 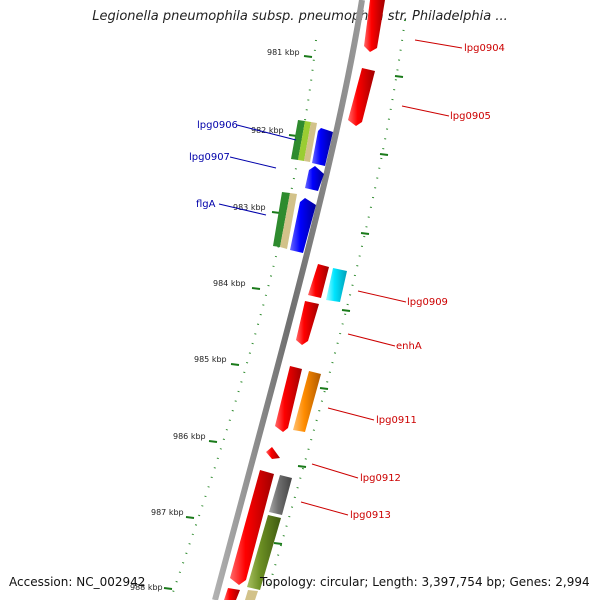 What do you see at coordinates (303, 225) in the screenshot?
I see `gene-flgA-blue` at bounding box center [303, 225].